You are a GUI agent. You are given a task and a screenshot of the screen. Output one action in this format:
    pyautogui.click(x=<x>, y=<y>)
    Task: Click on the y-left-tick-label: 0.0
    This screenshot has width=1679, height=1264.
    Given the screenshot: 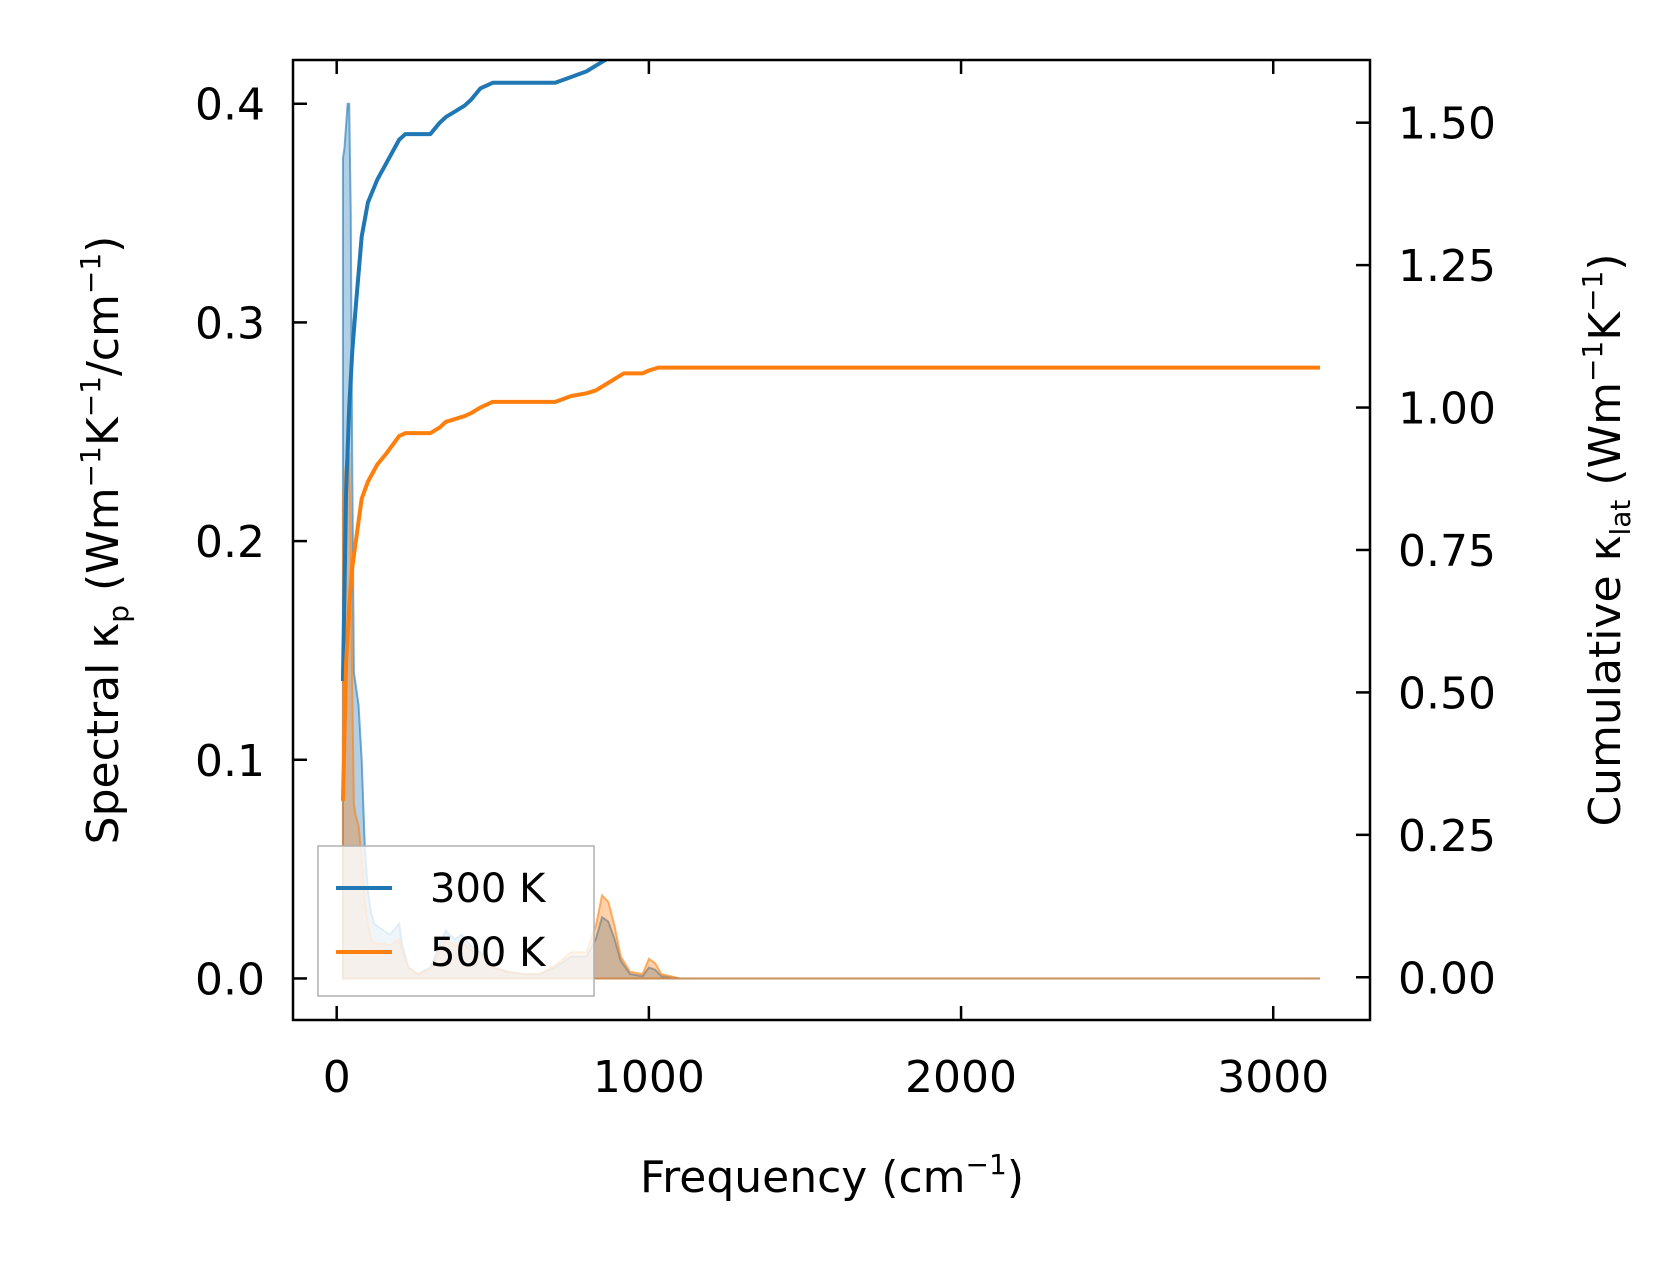 What is the action you would take?
    pyautogui.click(x=230, y=979)
    